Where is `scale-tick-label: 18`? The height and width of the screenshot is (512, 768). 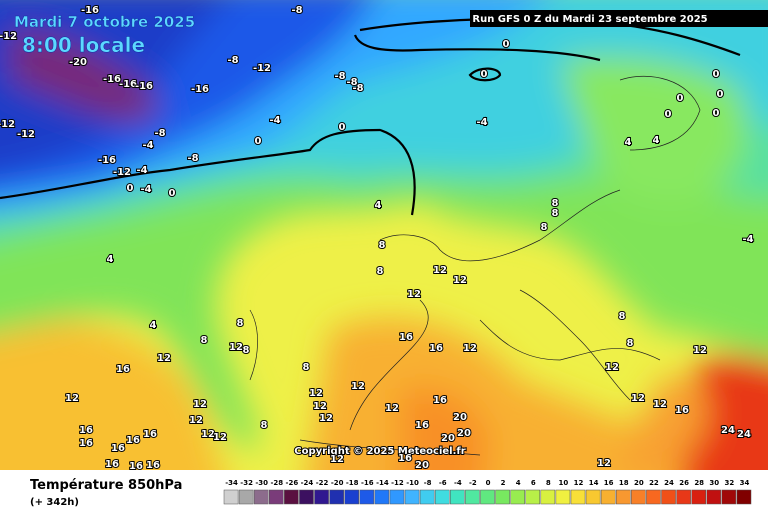
scale-tick-label: 18 is located at coordinates (624, 483).